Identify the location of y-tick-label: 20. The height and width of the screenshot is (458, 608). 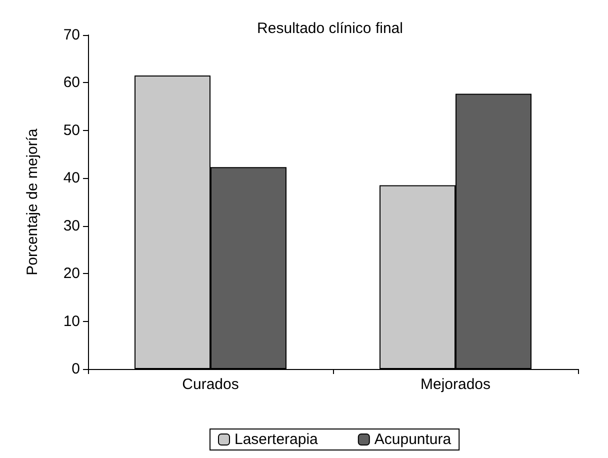
(71, 273).